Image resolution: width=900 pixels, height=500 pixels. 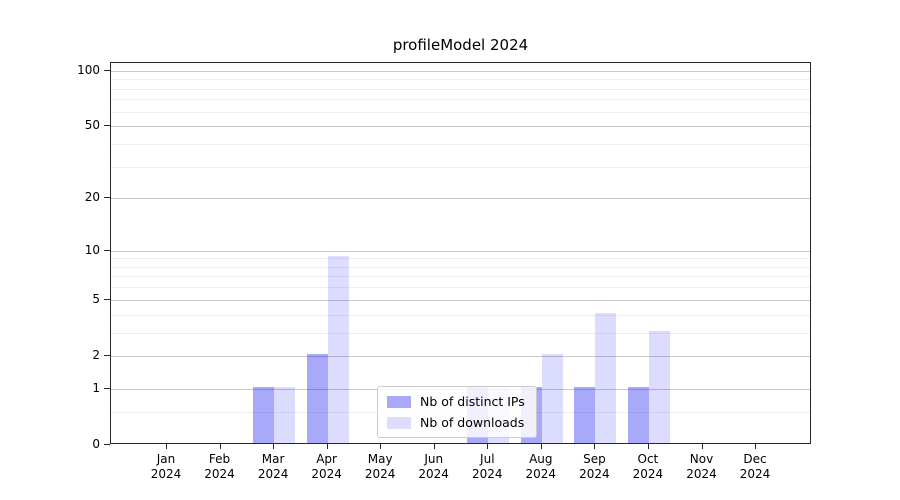 What do you see at coordinates (585, 414) in the screenshot?
I see `bar-ips-sep` at bounding box center [585, 414].